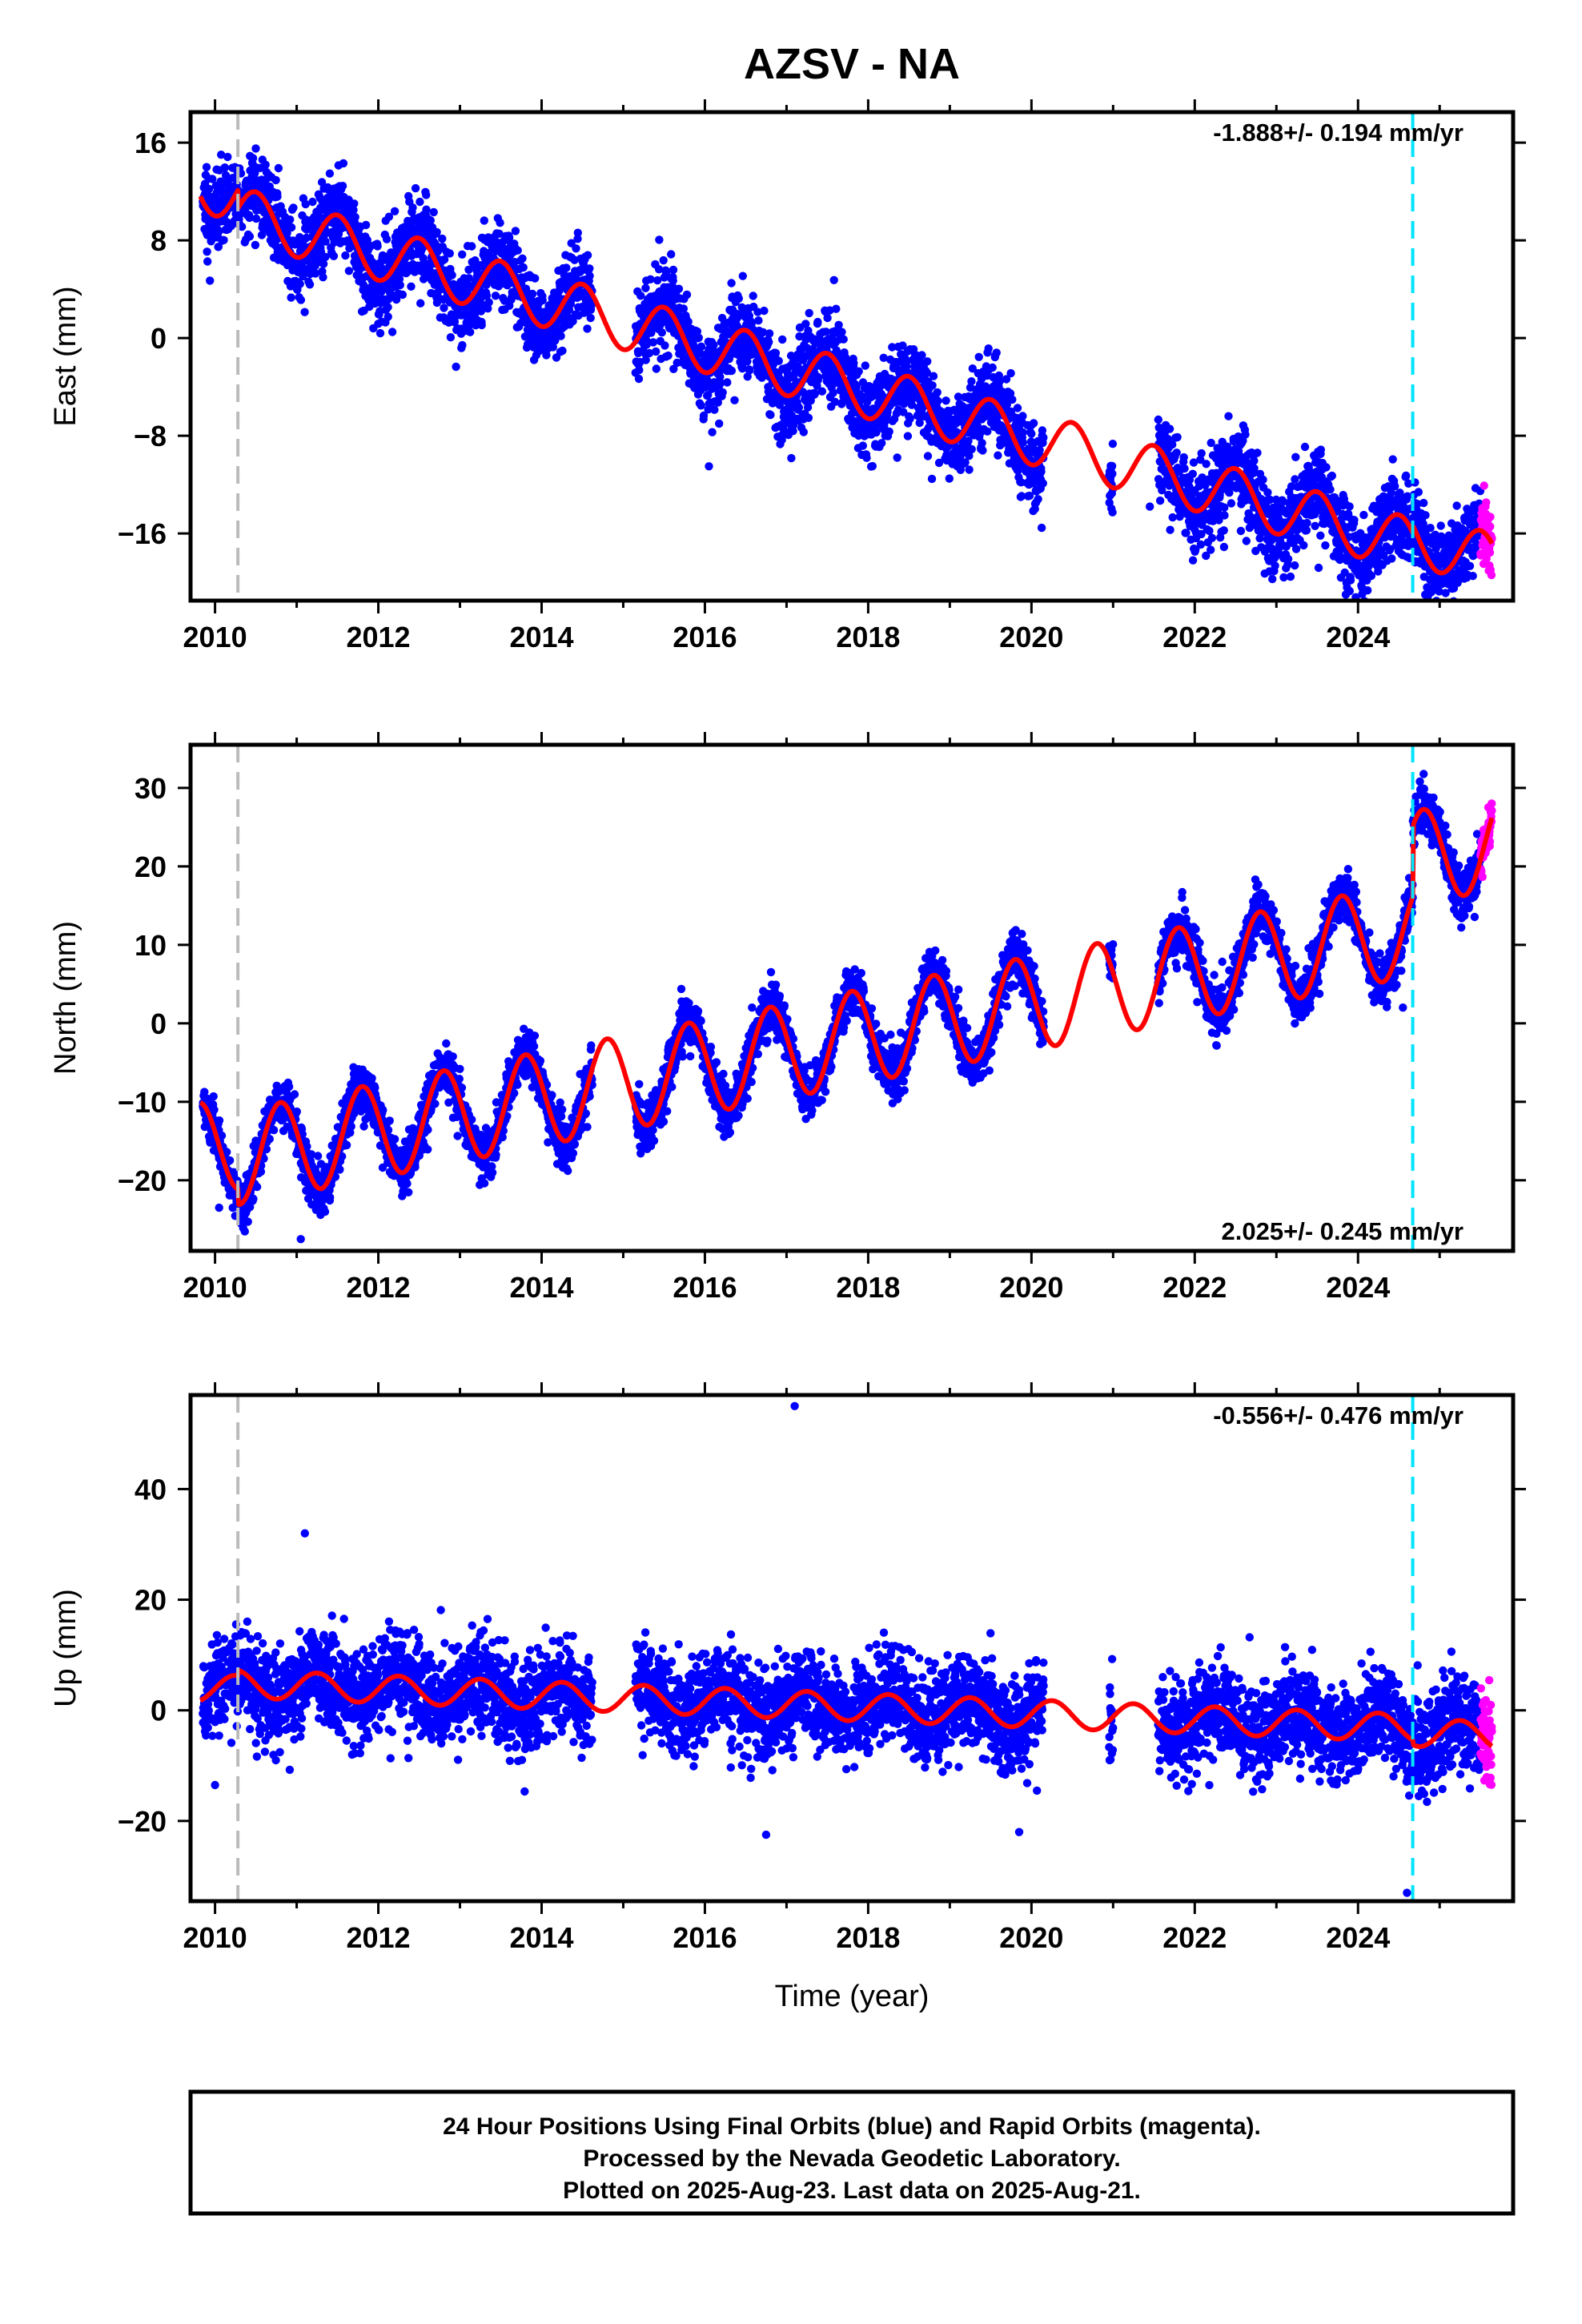 This screenshot has height=2324, width=1582. Describe the element at coordinates (214, 1096) in the screenshot. I see `north-final-point` at that location.